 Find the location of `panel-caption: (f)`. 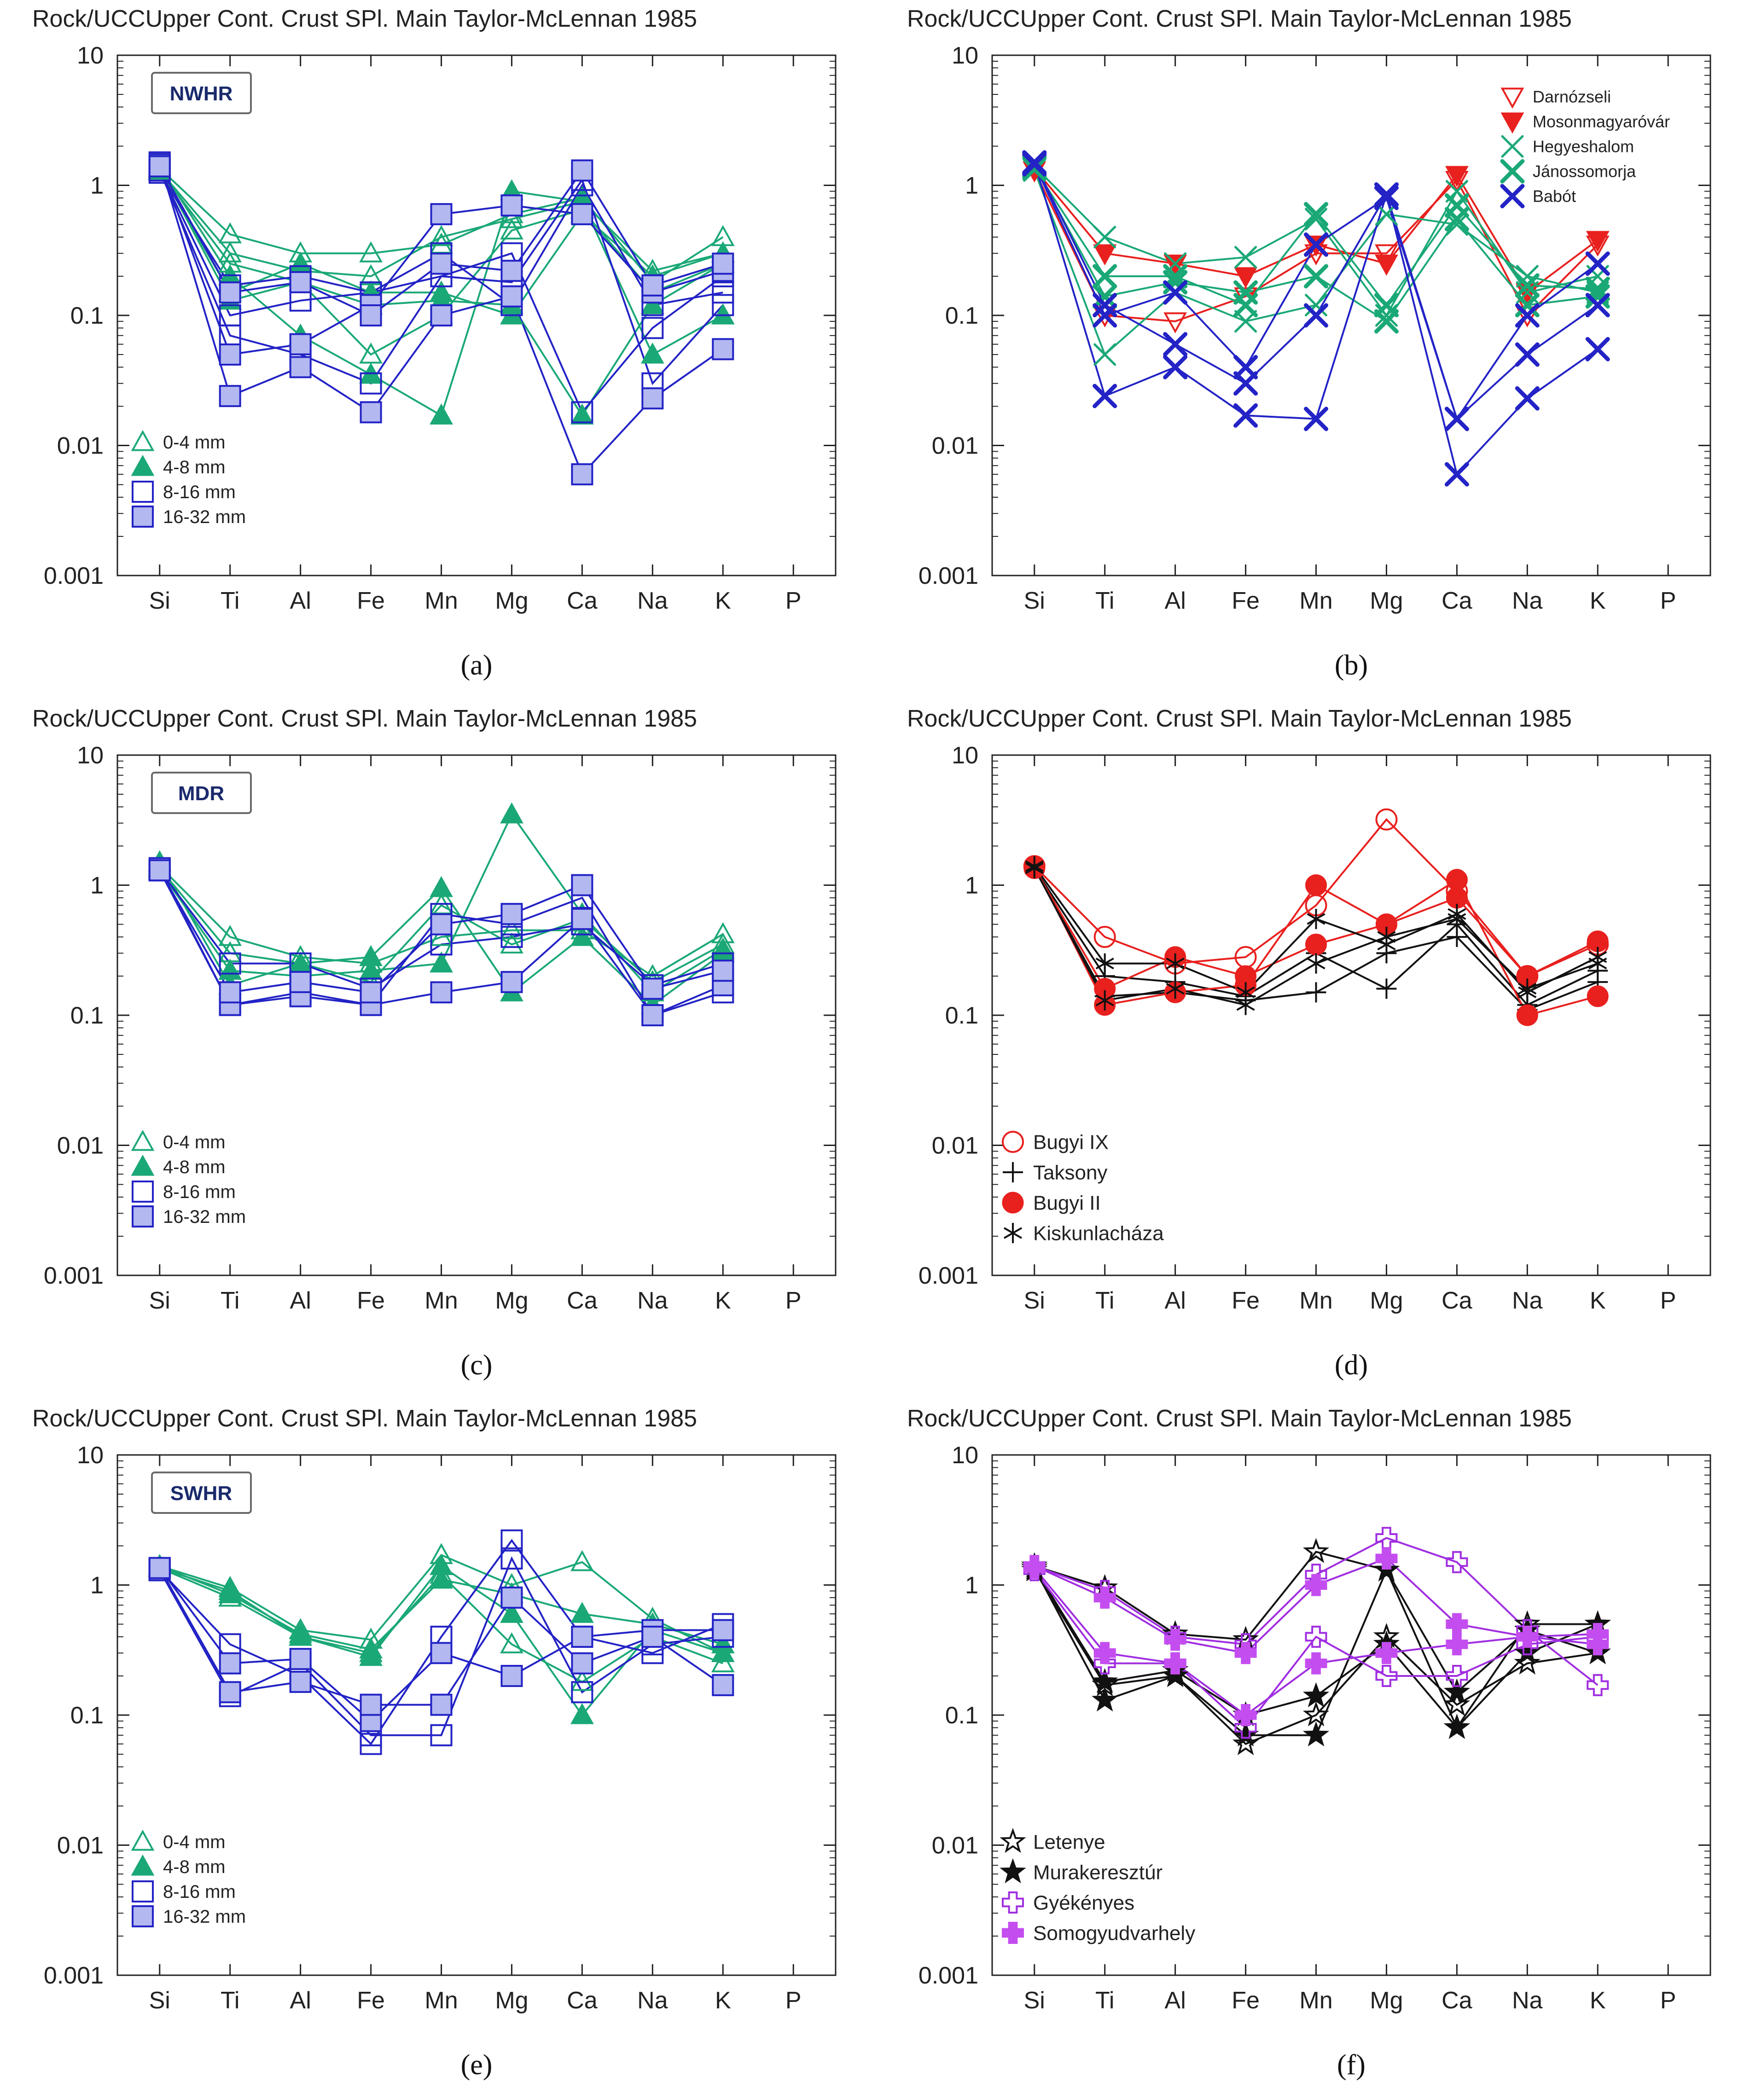

panel-caption: (f) is located at coordinates (1351, 2065).